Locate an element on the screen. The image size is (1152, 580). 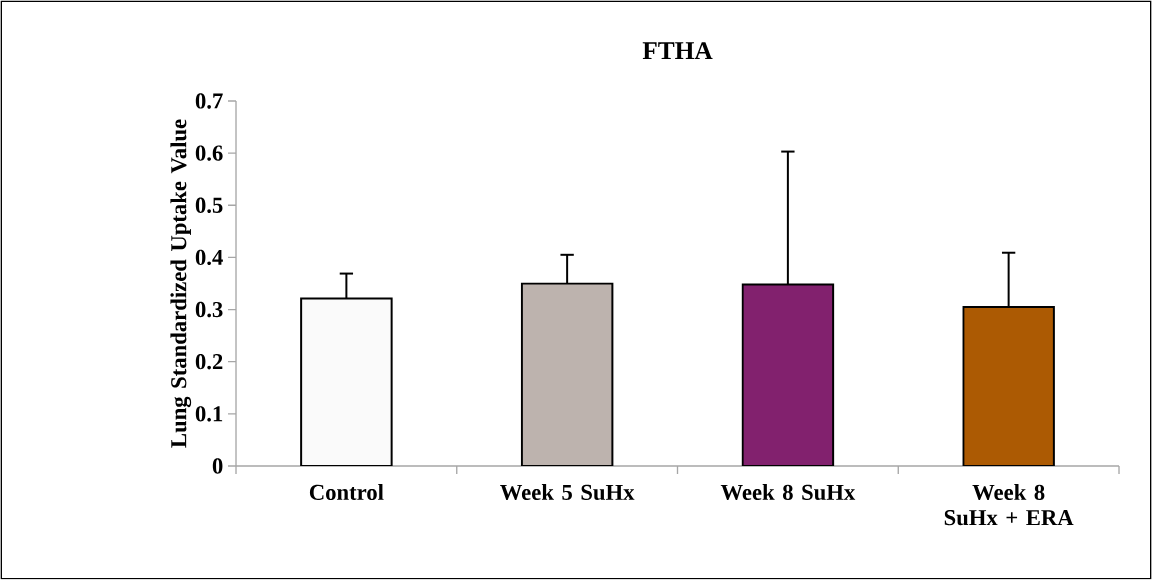
y-tick-label: 0.7 is located at coordinates (209, 101).